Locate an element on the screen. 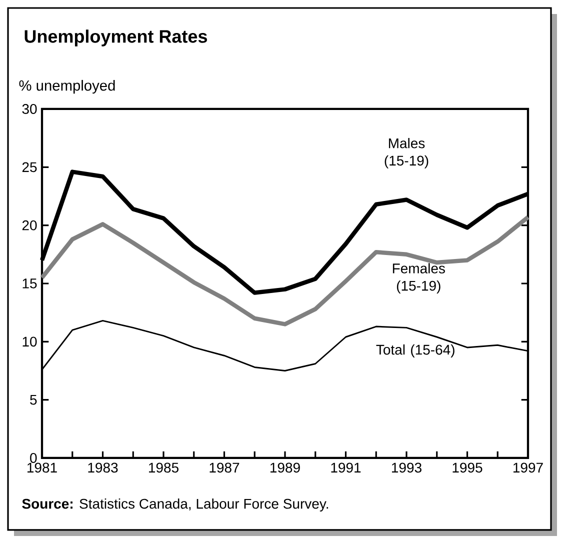 This screenshot has height=546, width=568. x-tick-label: 1993 is located at coordinates (407, 467).